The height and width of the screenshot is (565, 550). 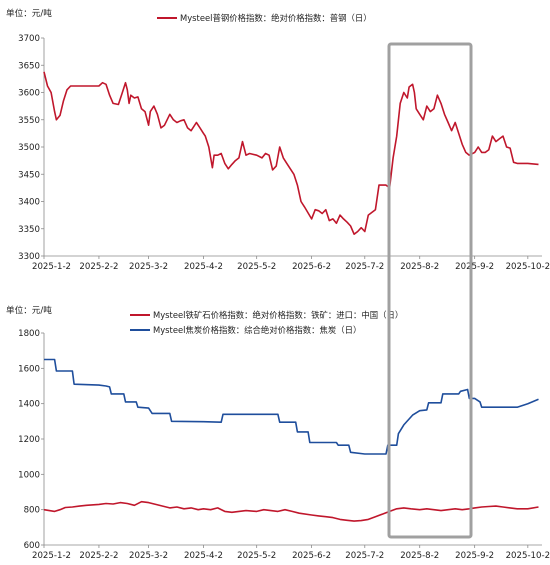 What do you see at coordinates (51, 267) in the screenshot?
I see `top-x-tick-label: 2025-1-2` at bounding box center [51, 267].